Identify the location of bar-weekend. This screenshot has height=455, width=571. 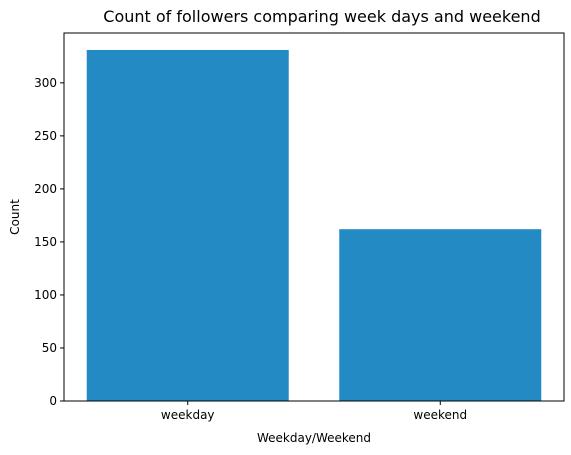
(440, 315).